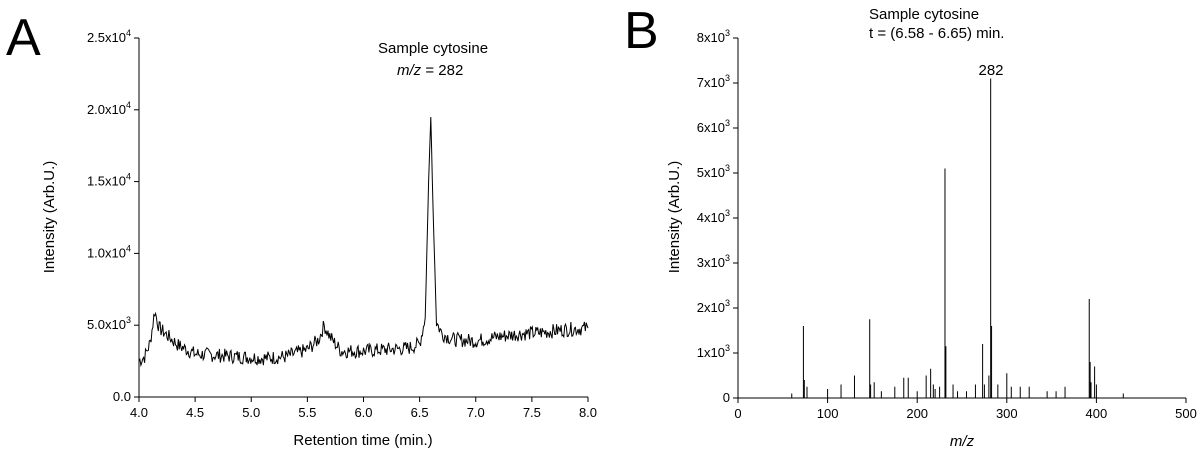 The height and width of the screenshot is (454, 1200). What do you see at coordinates (1097, 413) in the screenshot?
I see `x-tick-label-b: 400` at bounding box center [1097, 413].